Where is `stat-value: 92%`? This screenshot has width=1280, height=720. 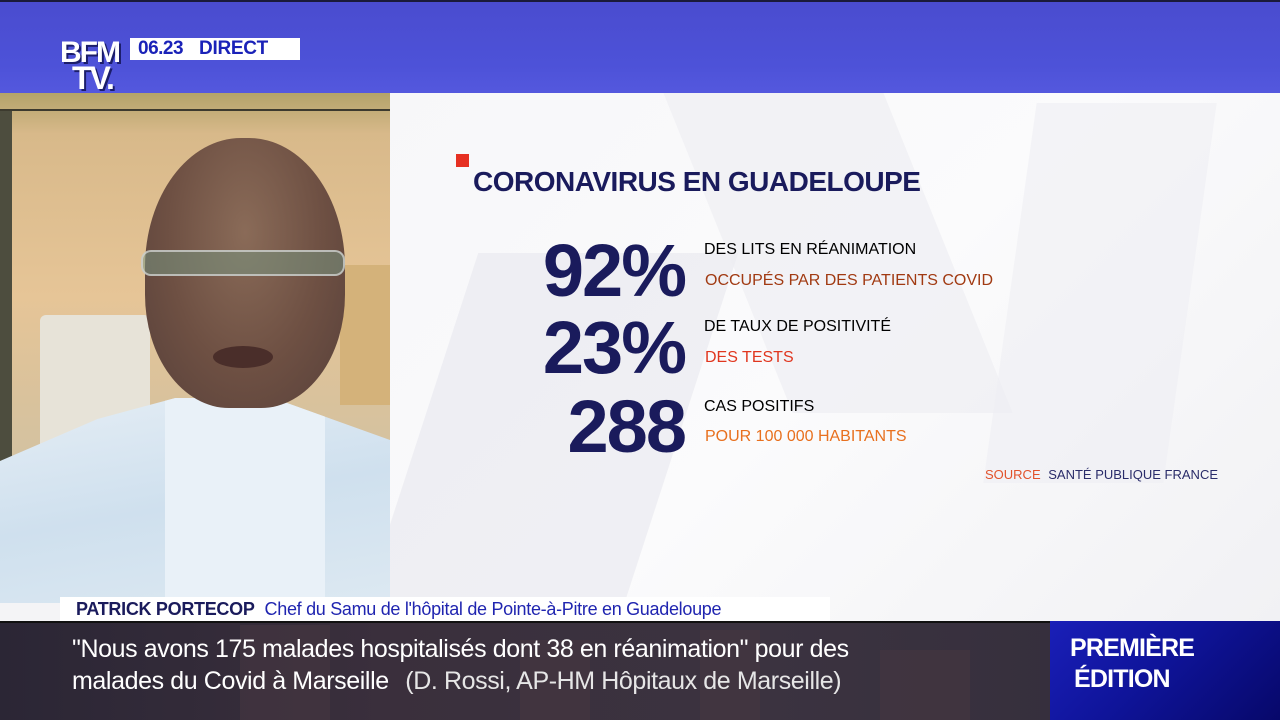
stat-value: 92% is located at coordinates (614, 270).